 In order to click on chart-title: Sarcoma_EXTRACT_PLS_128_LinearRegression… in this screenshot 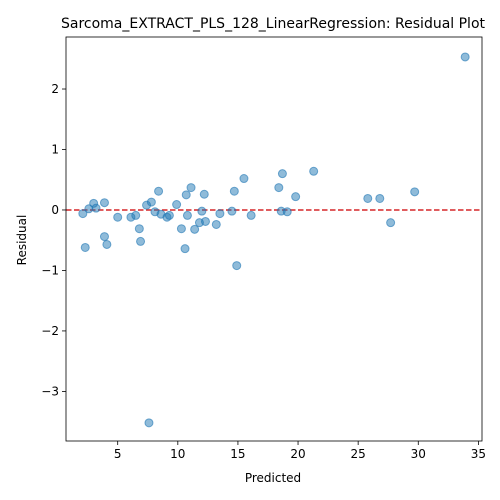, I will do `click(273, 24)`.